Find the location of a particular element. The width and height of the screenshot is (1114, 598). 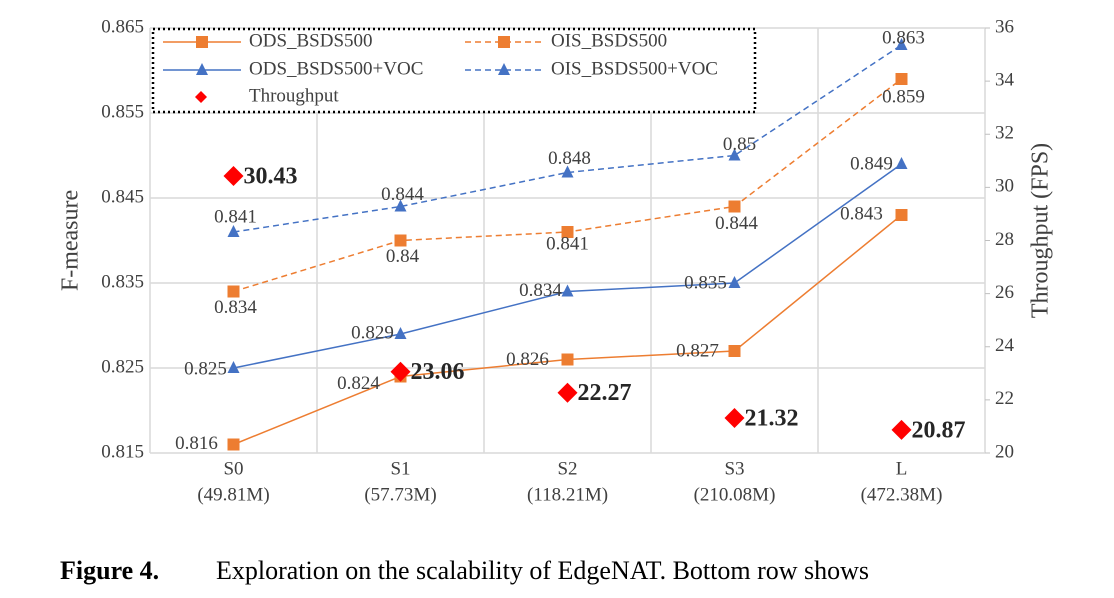

data-label: 0.849 is located at coordinates (871, 163).